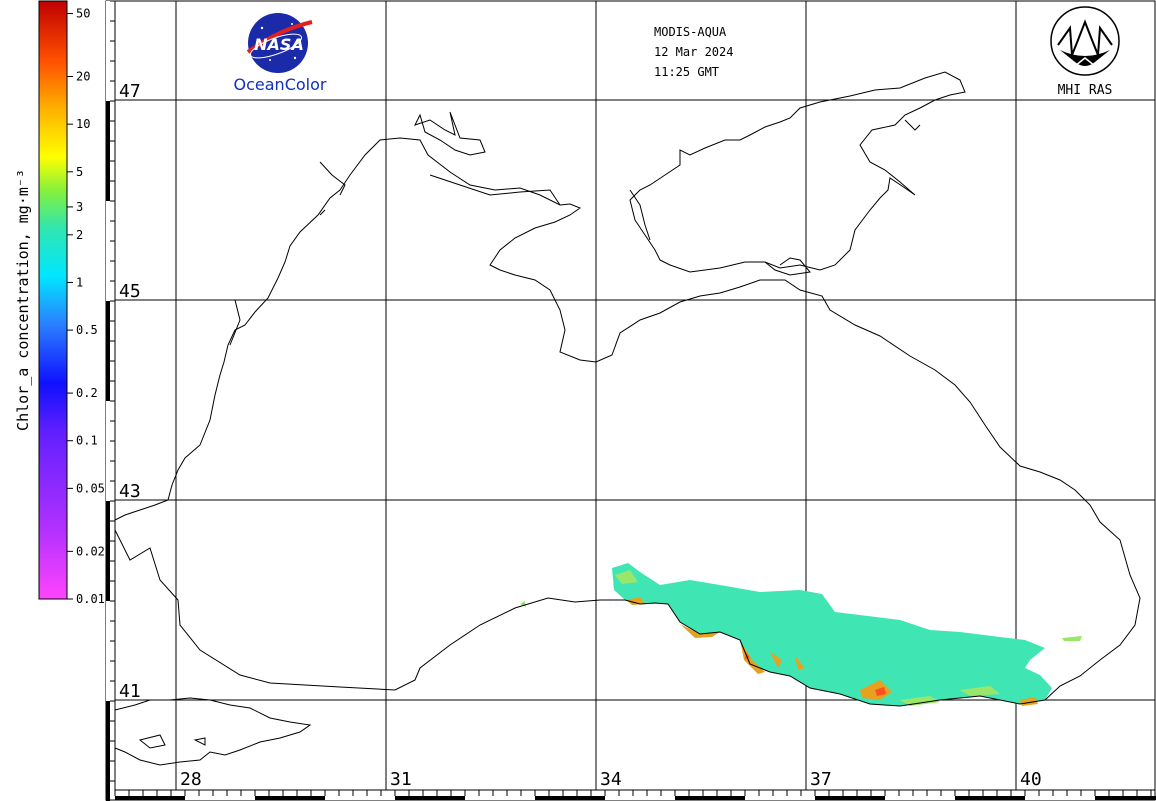  Describe the element at coordinates (79, 207) in the screenshot. I see `colorbar-tick-label: 3` at that location.